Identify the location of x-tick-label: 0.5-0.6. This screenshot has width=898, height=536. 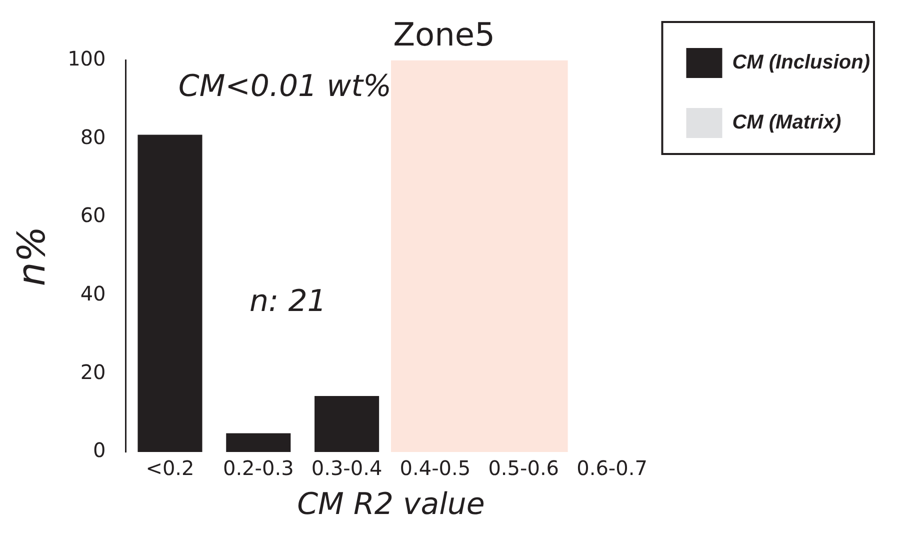
(524, 468).